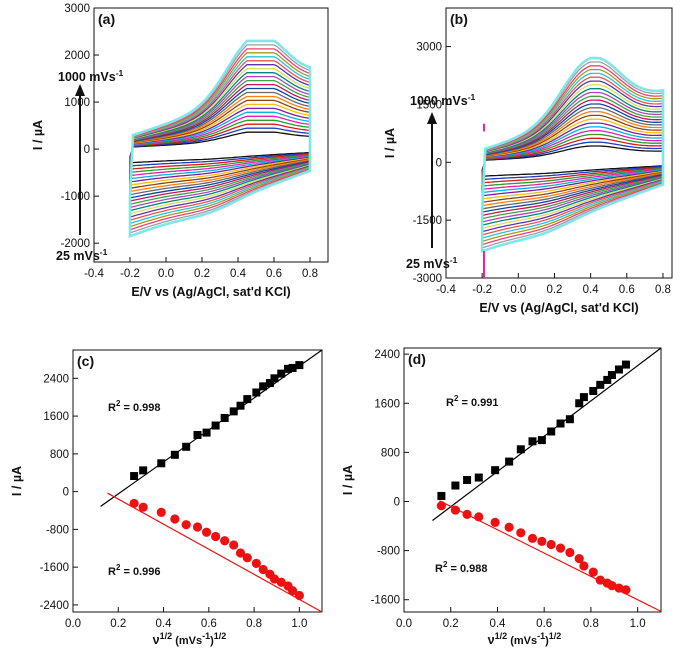  Describe the element at coordinates (472, 401) in the screenshot. I see `anodic-r2-label: R2 = 0.991` at that location.